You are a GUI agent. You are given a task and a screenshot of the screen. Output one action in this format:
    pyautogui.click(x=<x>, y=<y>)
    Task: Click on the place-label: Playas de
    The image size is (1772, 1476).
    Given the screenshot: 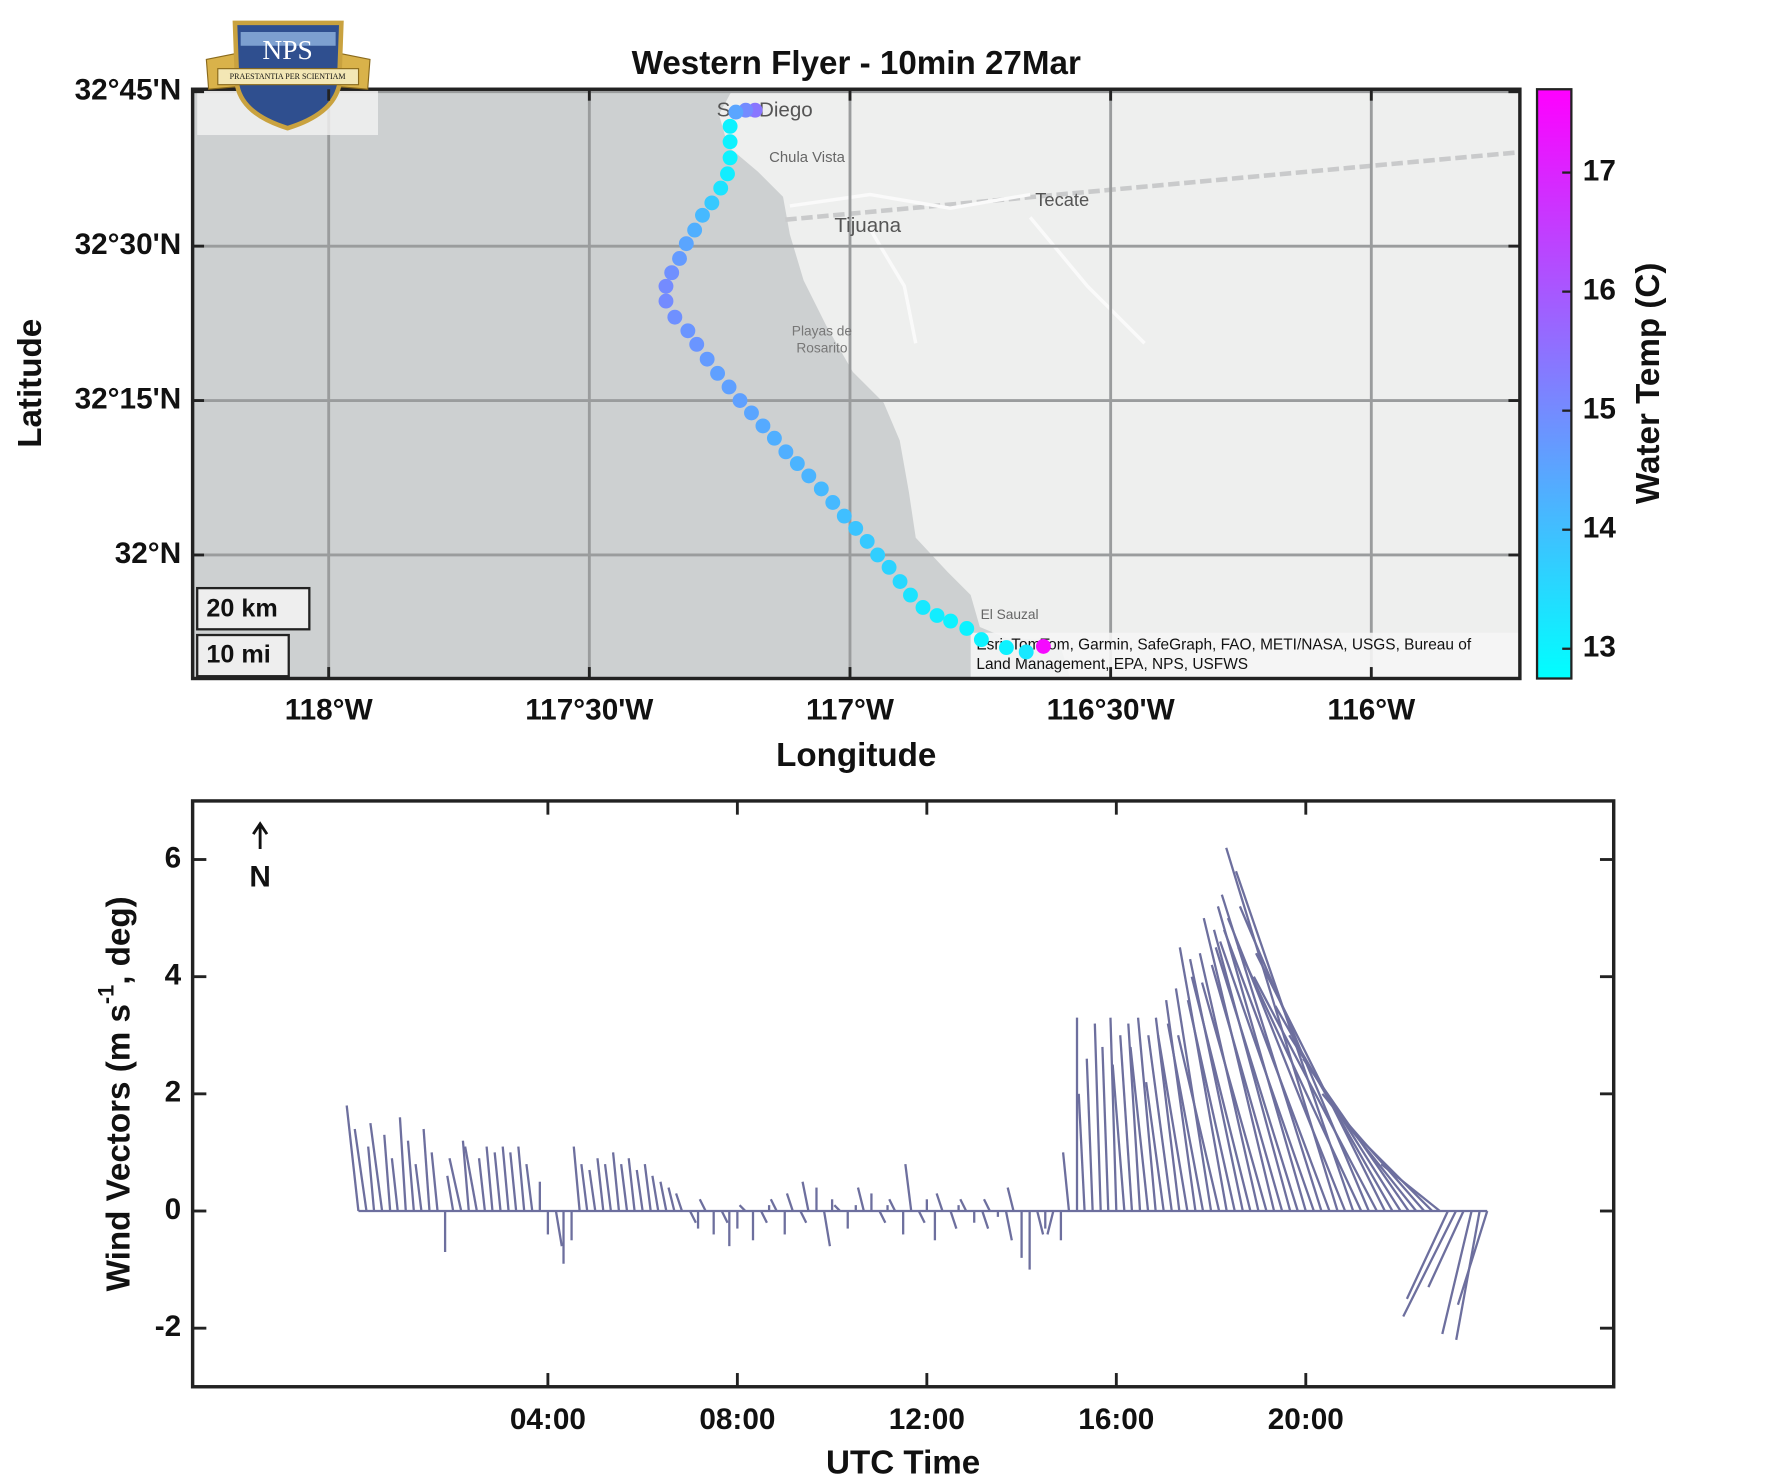 What is the action you would take?
    pyautogui.click(x=822, y=330)
    